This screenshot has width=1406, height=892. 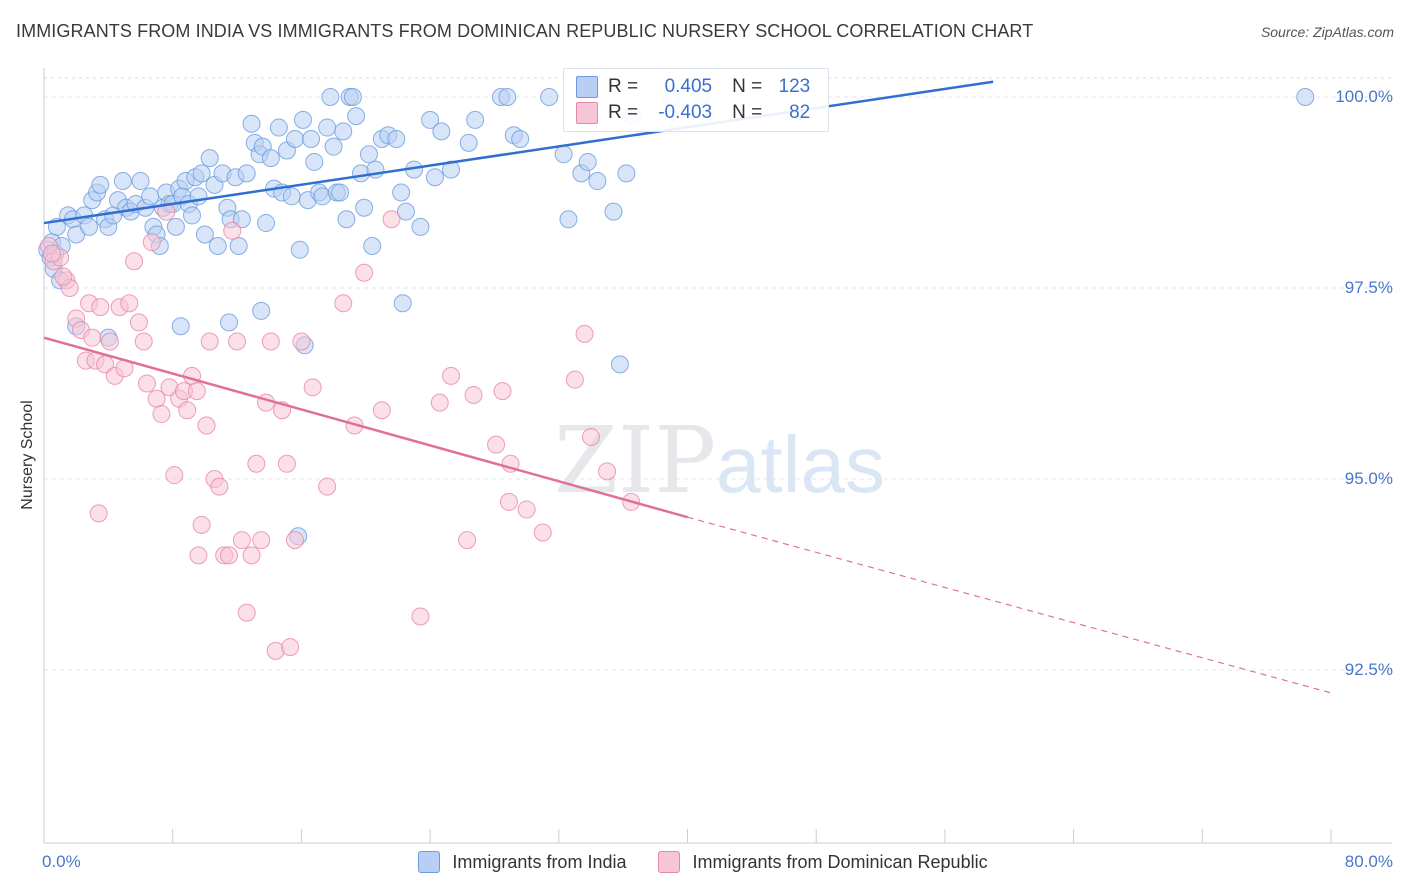 What do you see at coordinates (688, 86) in the screenshot?
I see `r-value: 0.405` at bounding box center [688, 86].